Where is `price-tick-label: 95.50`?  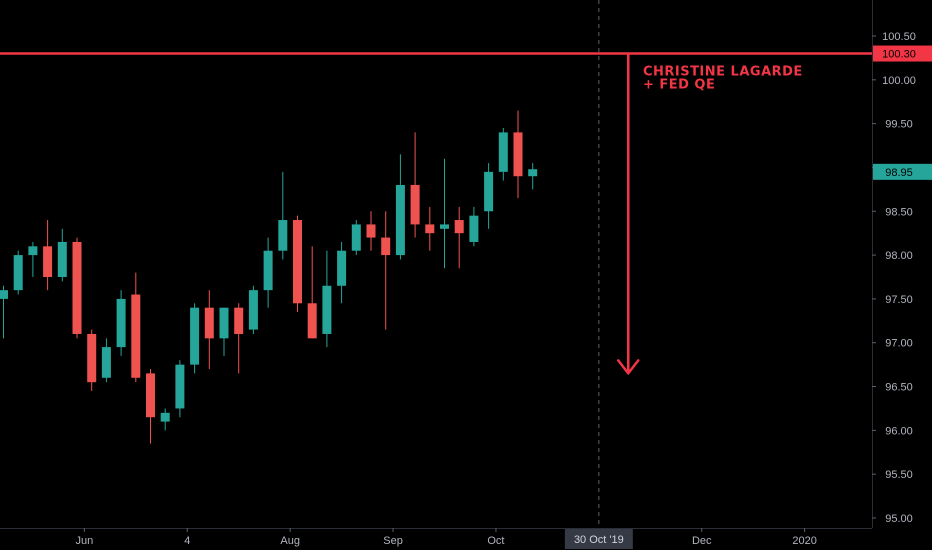
price-tick-label: 95.50 is located at coordinates (899, 475).